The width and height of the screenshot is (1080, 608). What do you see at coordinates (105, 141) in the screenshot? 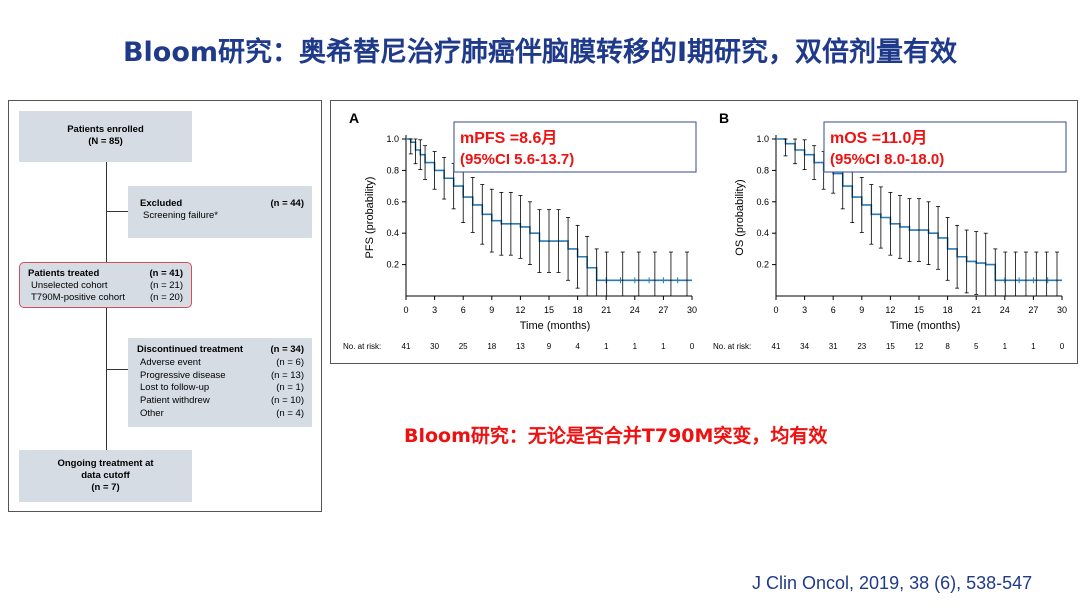
I see `enrolled-count: (N = 85)` at bounding box center [105, 141].